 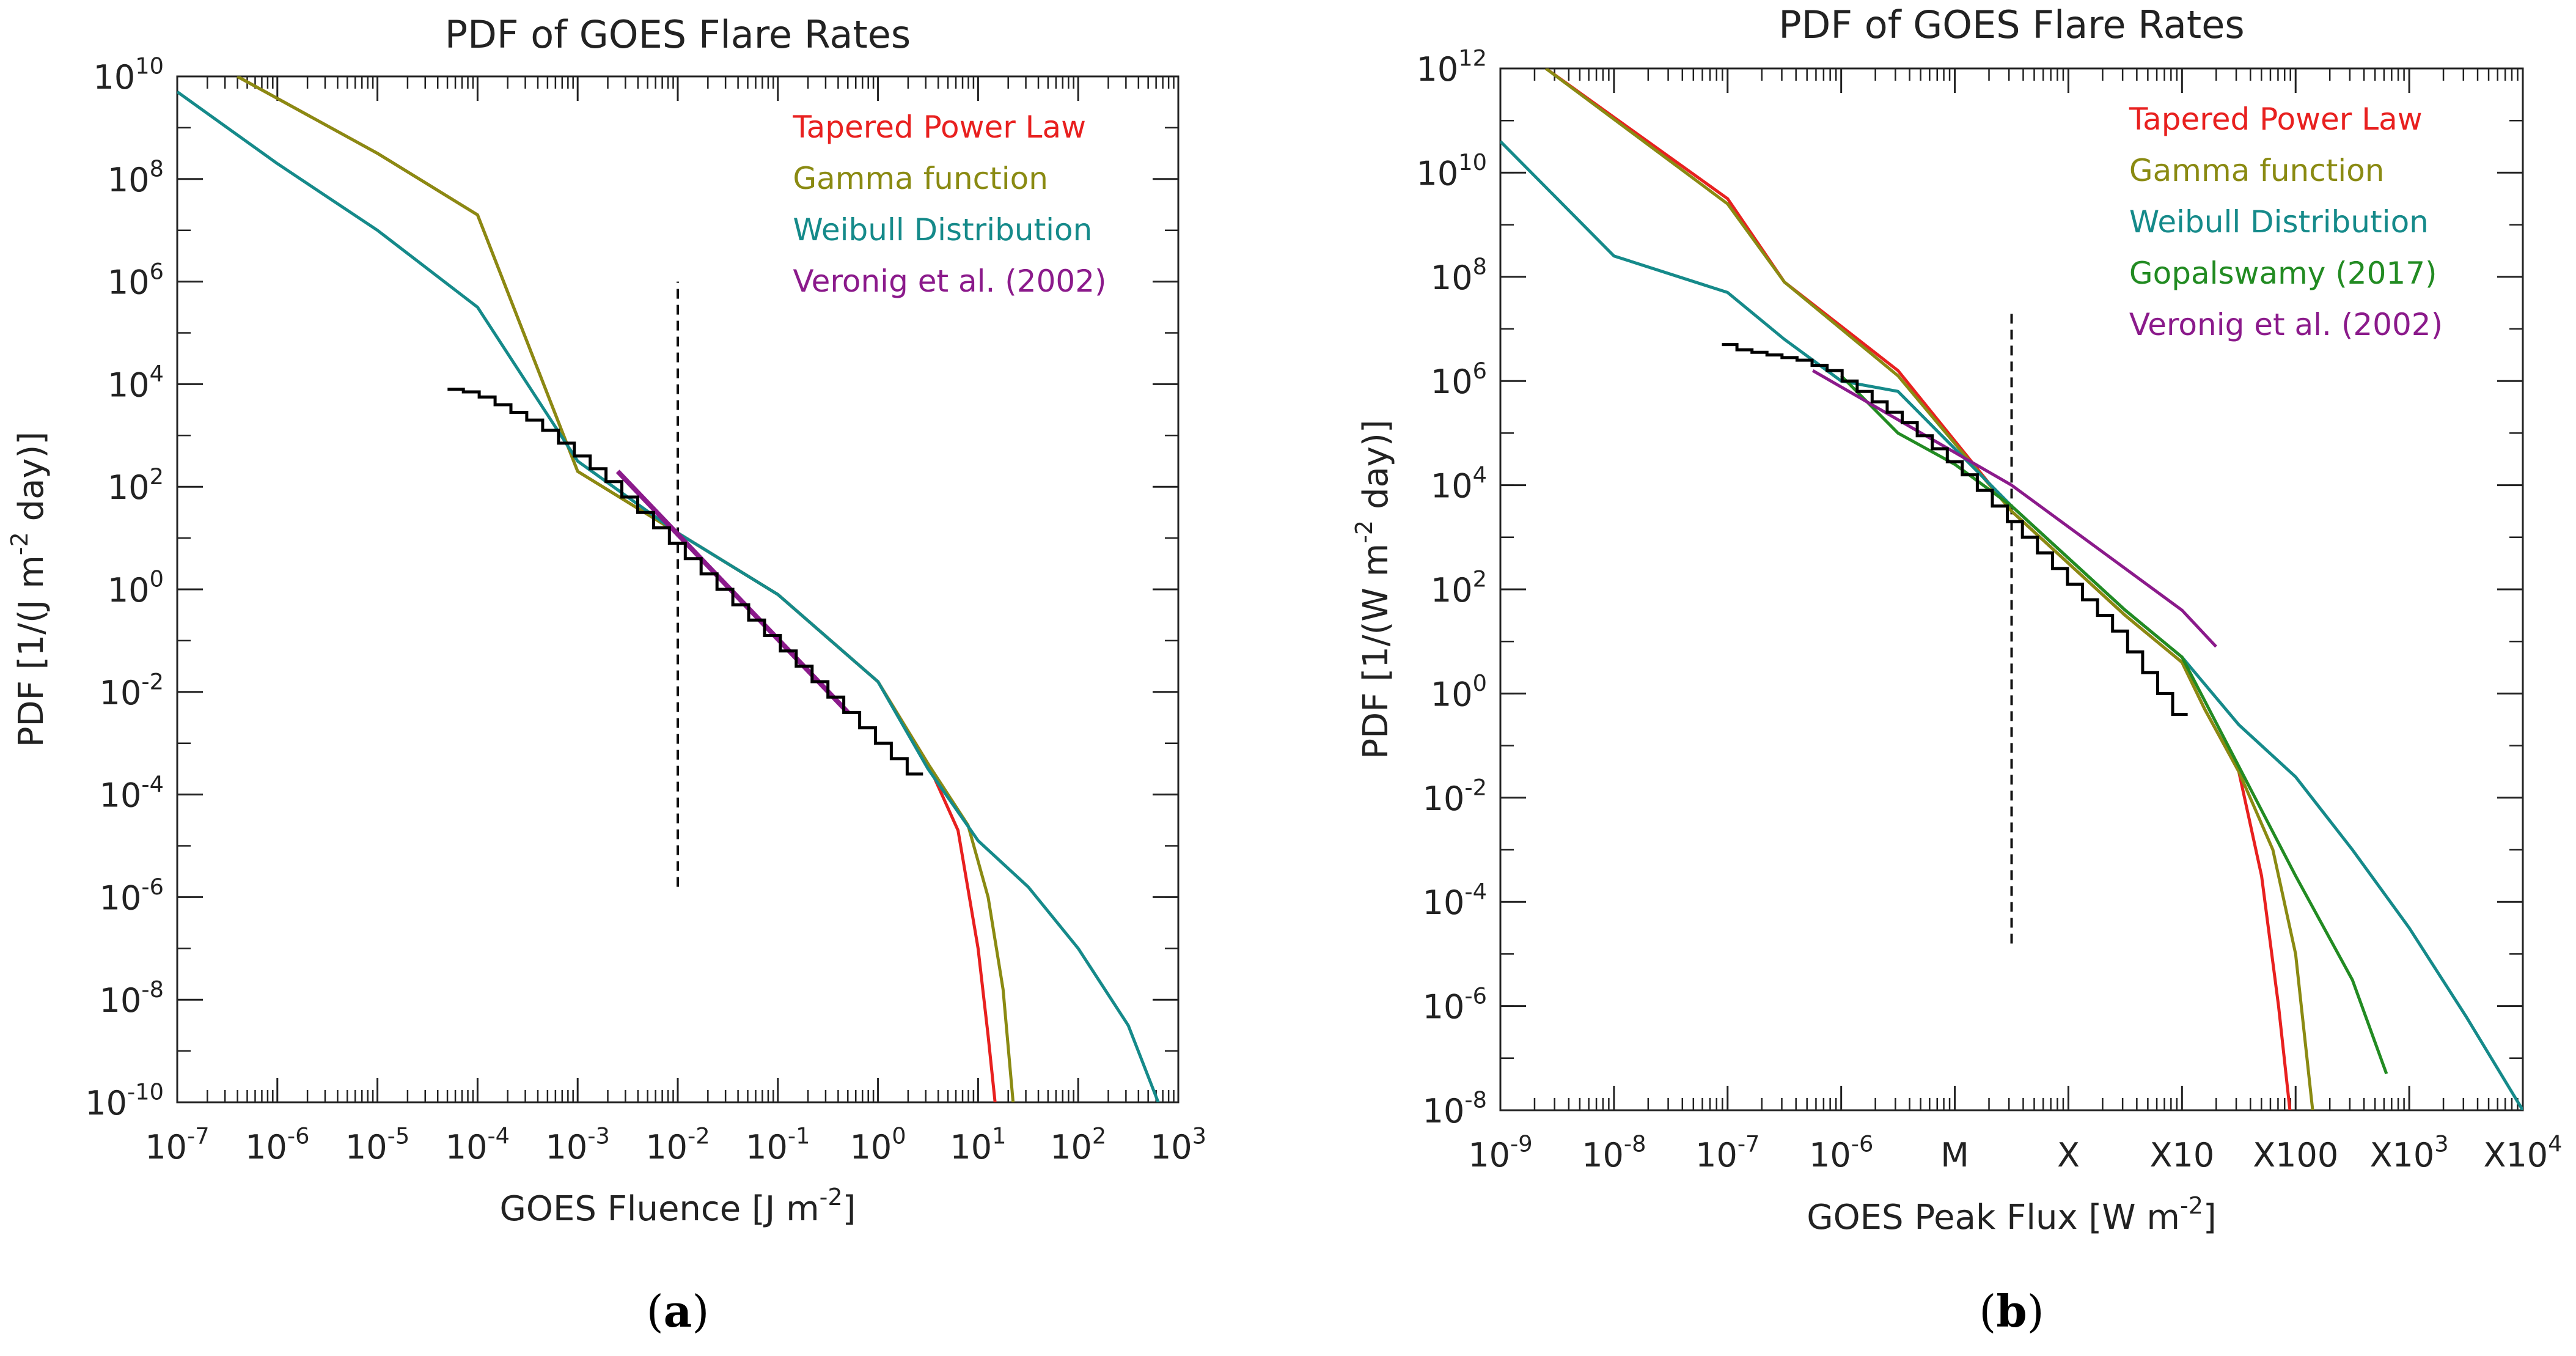 I want to click on x-tick-label: M, so click(x=1954, y=1155).